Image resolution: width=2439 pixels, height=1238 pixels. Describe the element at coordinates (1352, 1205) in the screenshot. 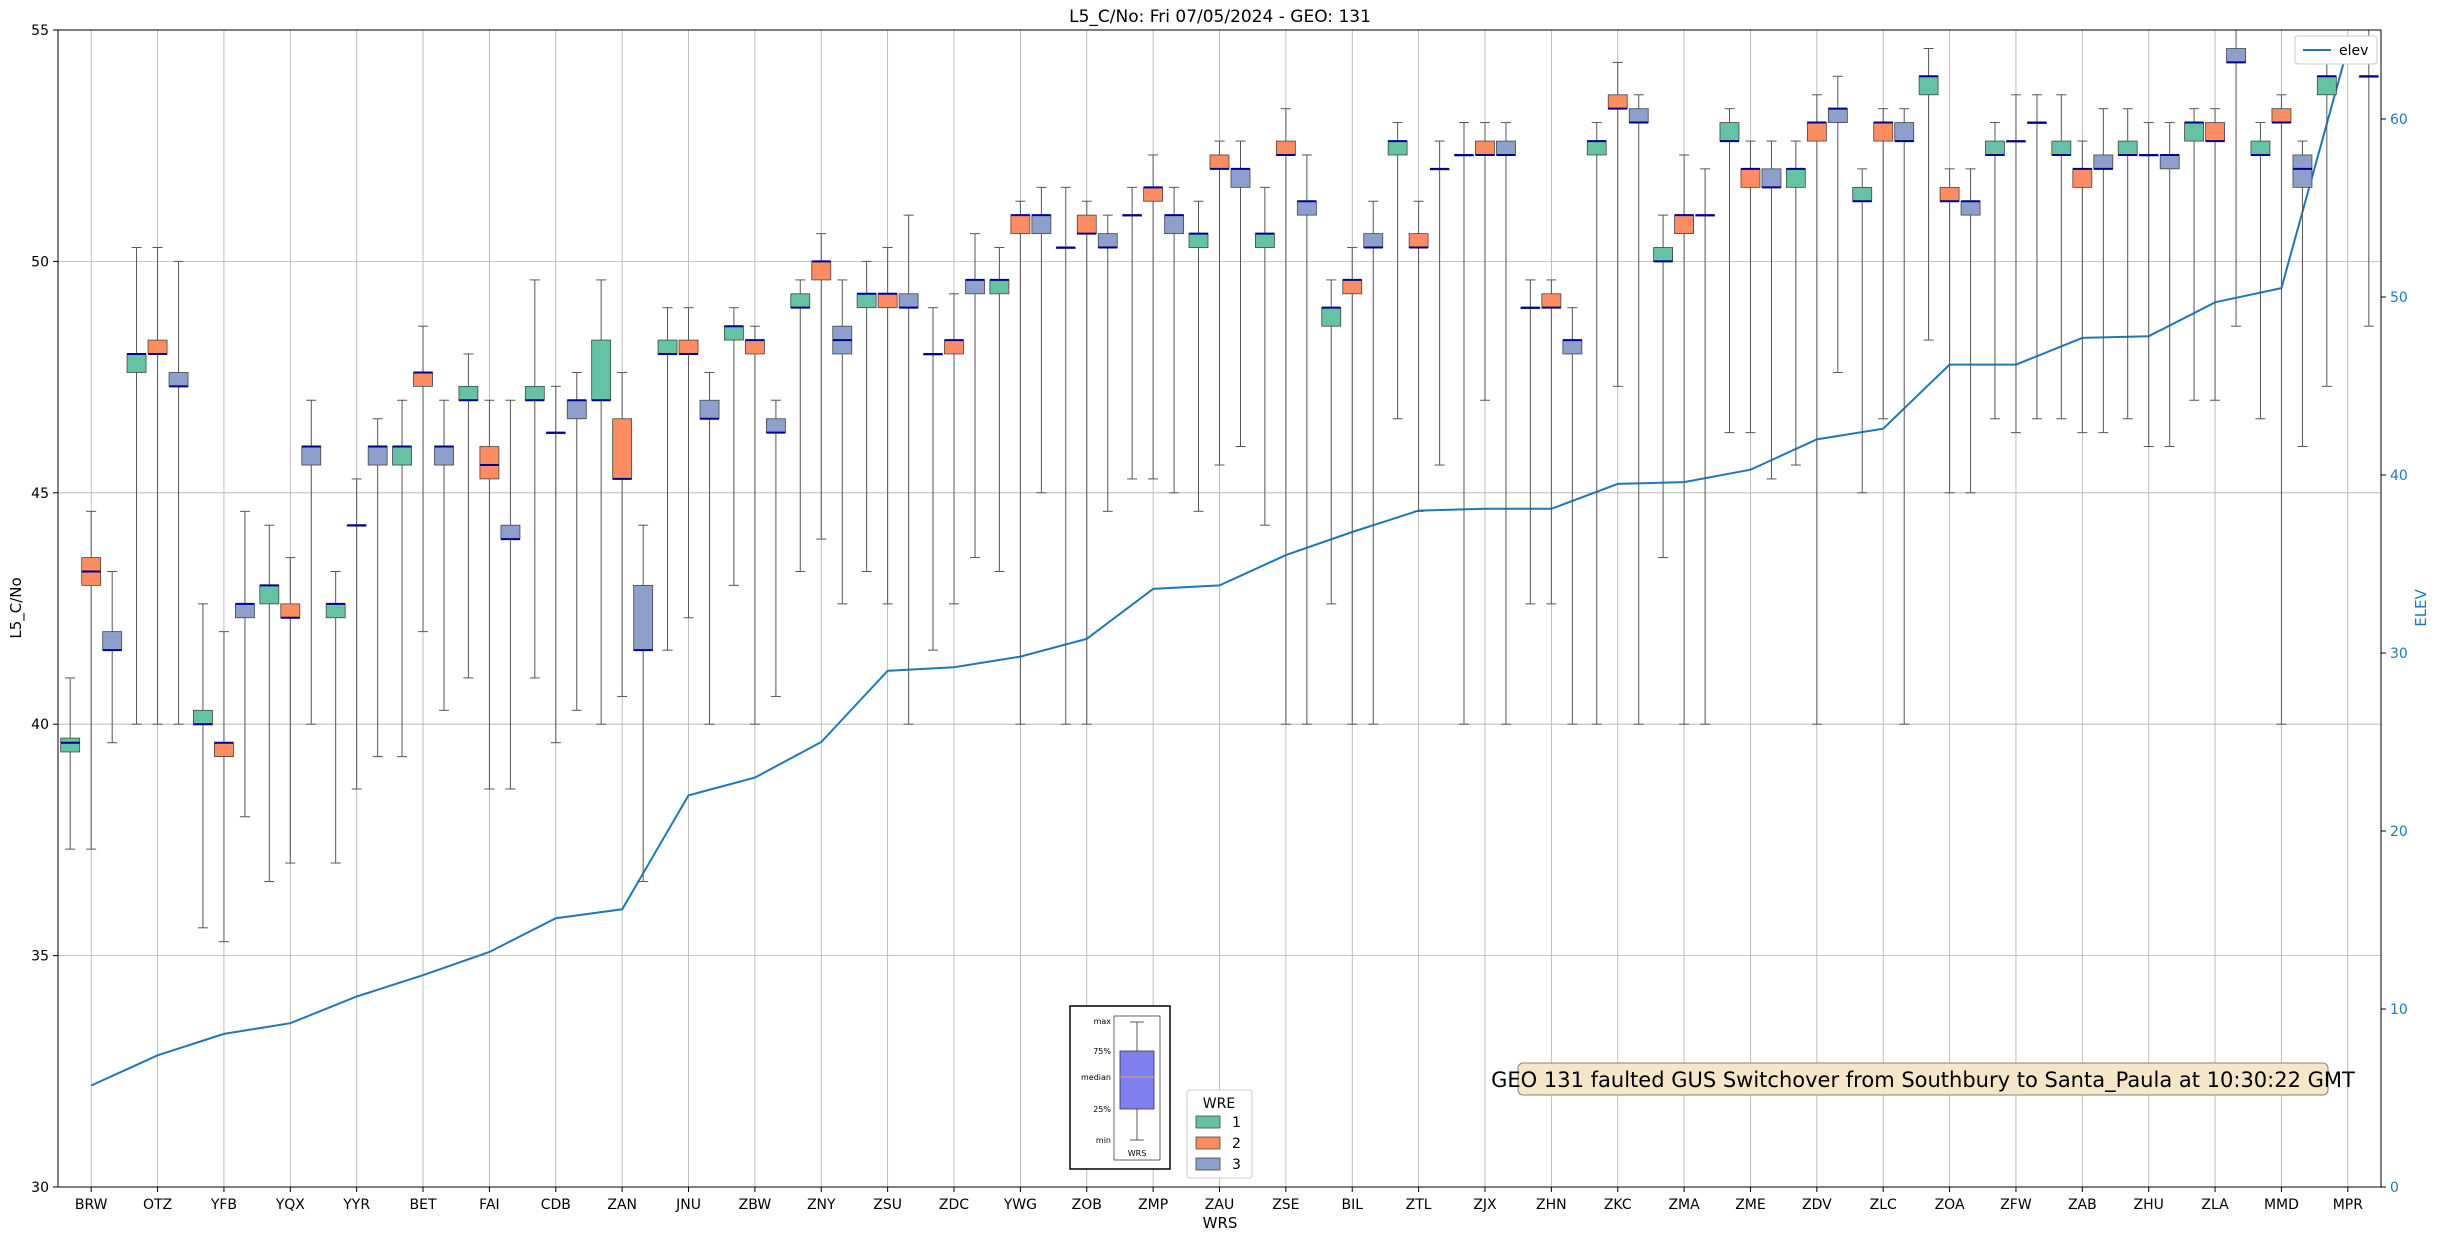

I see `x-tick-label: BIL` at that location.